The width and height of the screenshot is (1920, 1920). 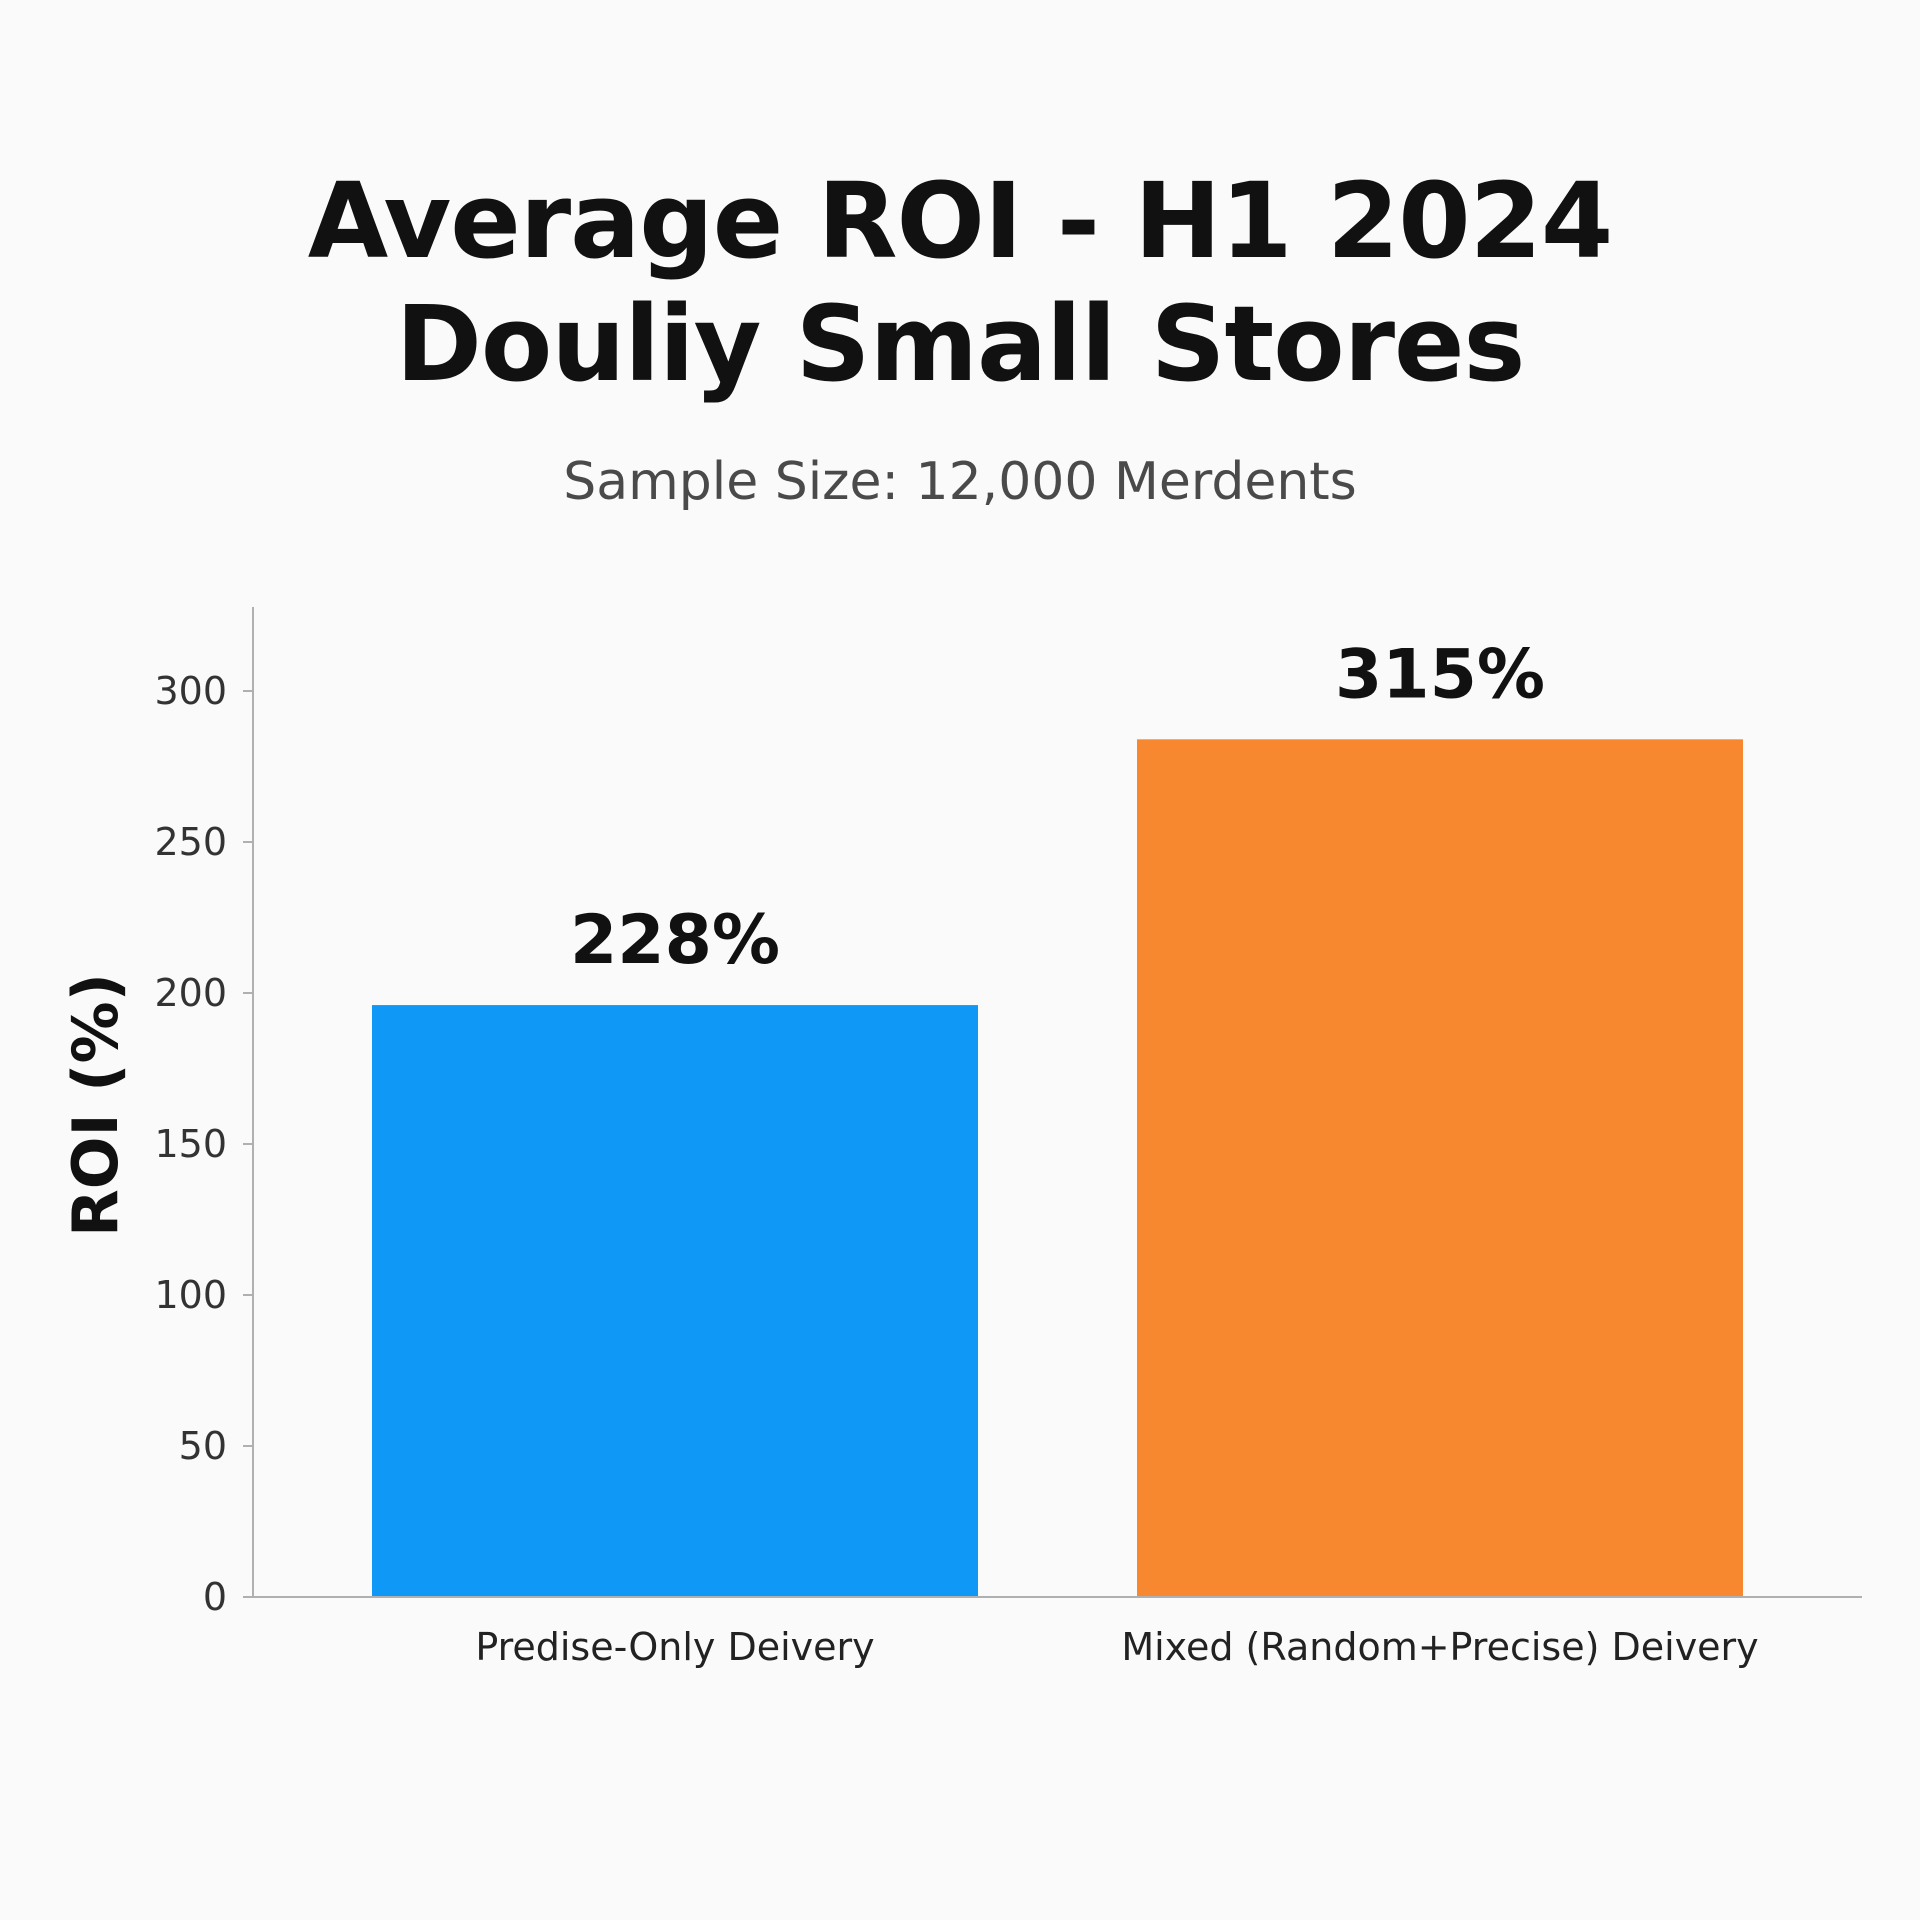 I want to click on y-tick-label: 150, so click(x=190, y=1144).